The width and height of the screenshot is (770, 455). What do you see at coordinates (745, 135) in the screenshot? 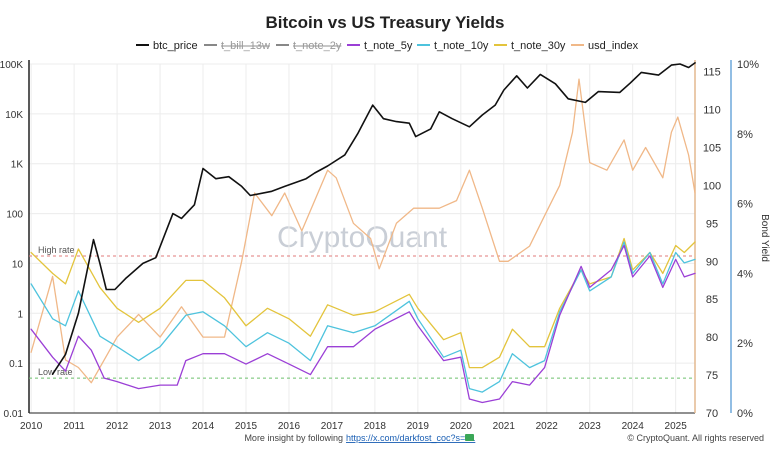
I see `right-tick-label: 8%` at bounding box center [745, 135].